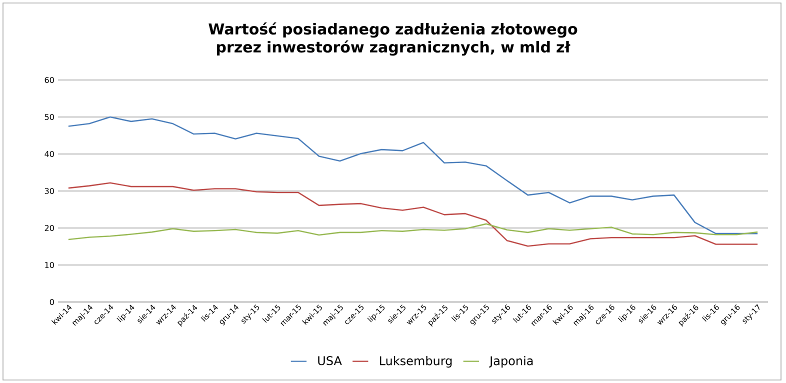  Describe the element at coordinates (49, 228) in the screenshot. I see `y-tick-label: 20` at that location.